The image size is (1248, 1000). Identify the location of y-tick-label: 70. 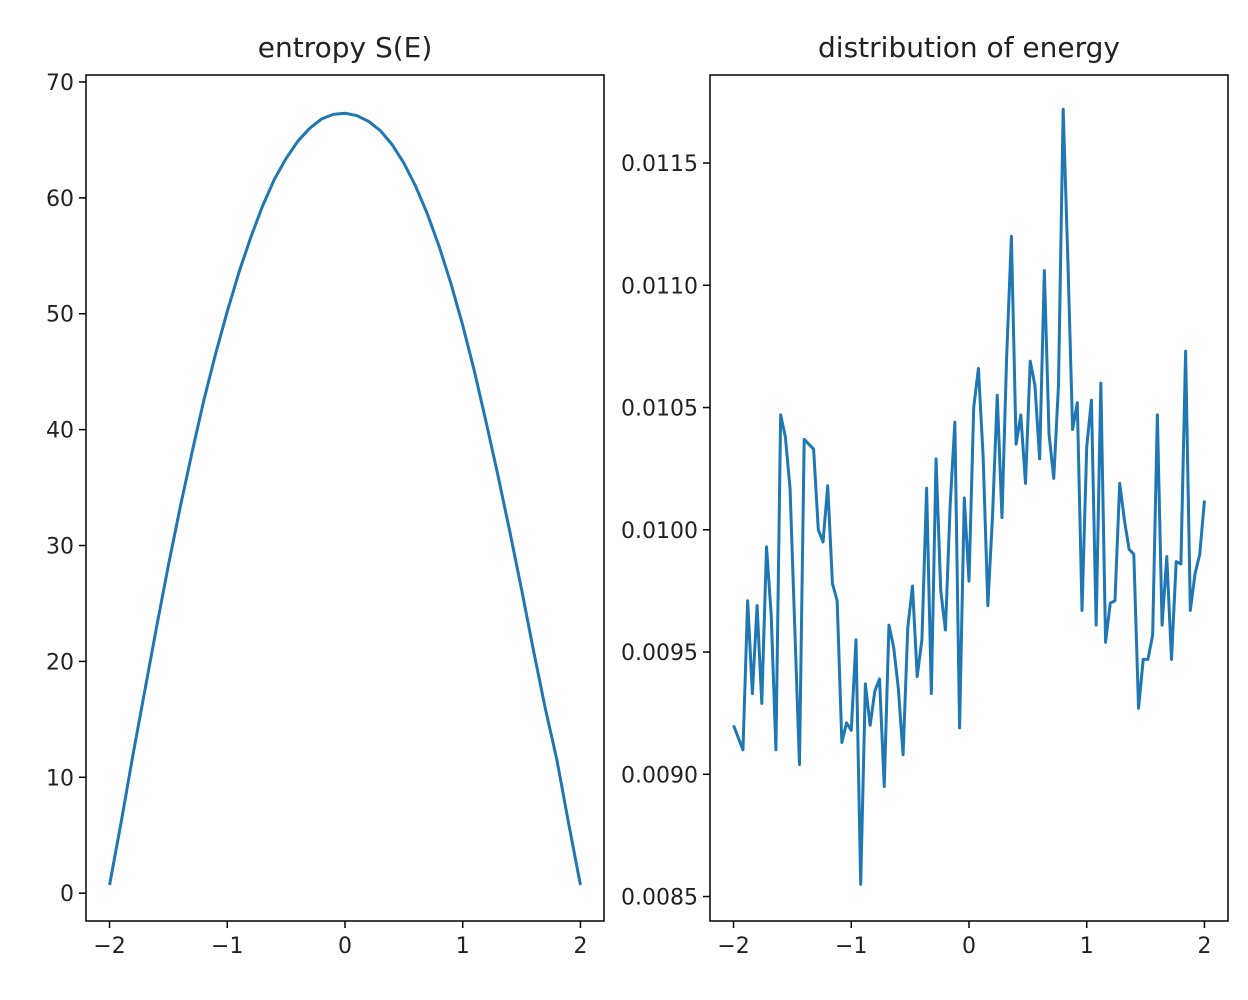
(60, 83).